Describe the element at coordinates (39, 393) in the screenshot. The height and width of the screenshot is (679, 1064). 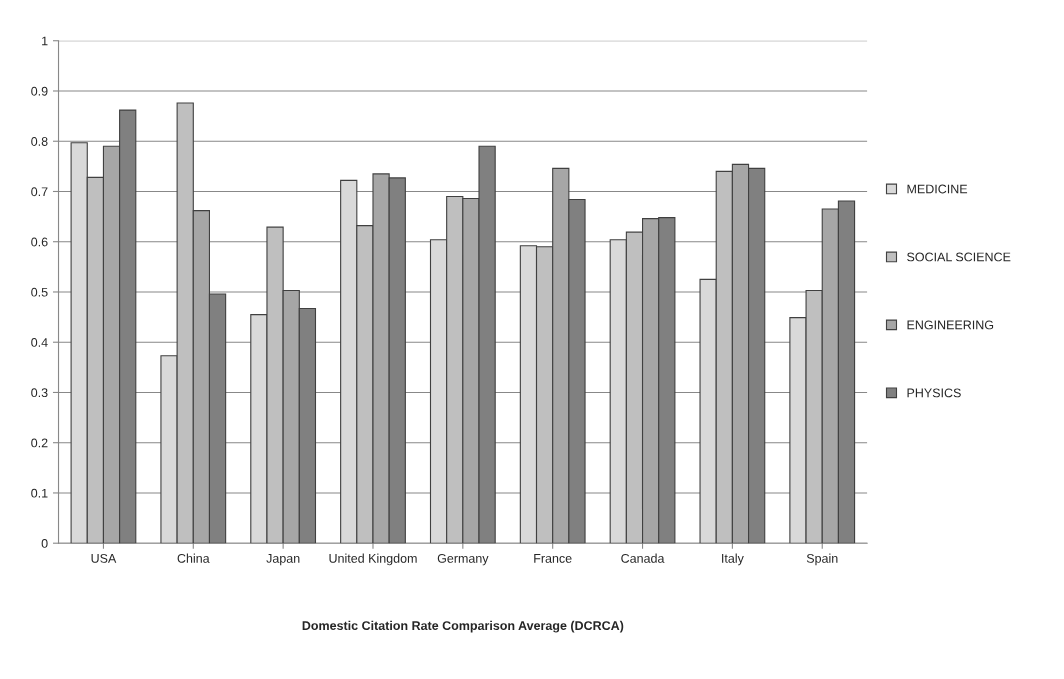
I see `y-tick-label: 0.3` at that location.